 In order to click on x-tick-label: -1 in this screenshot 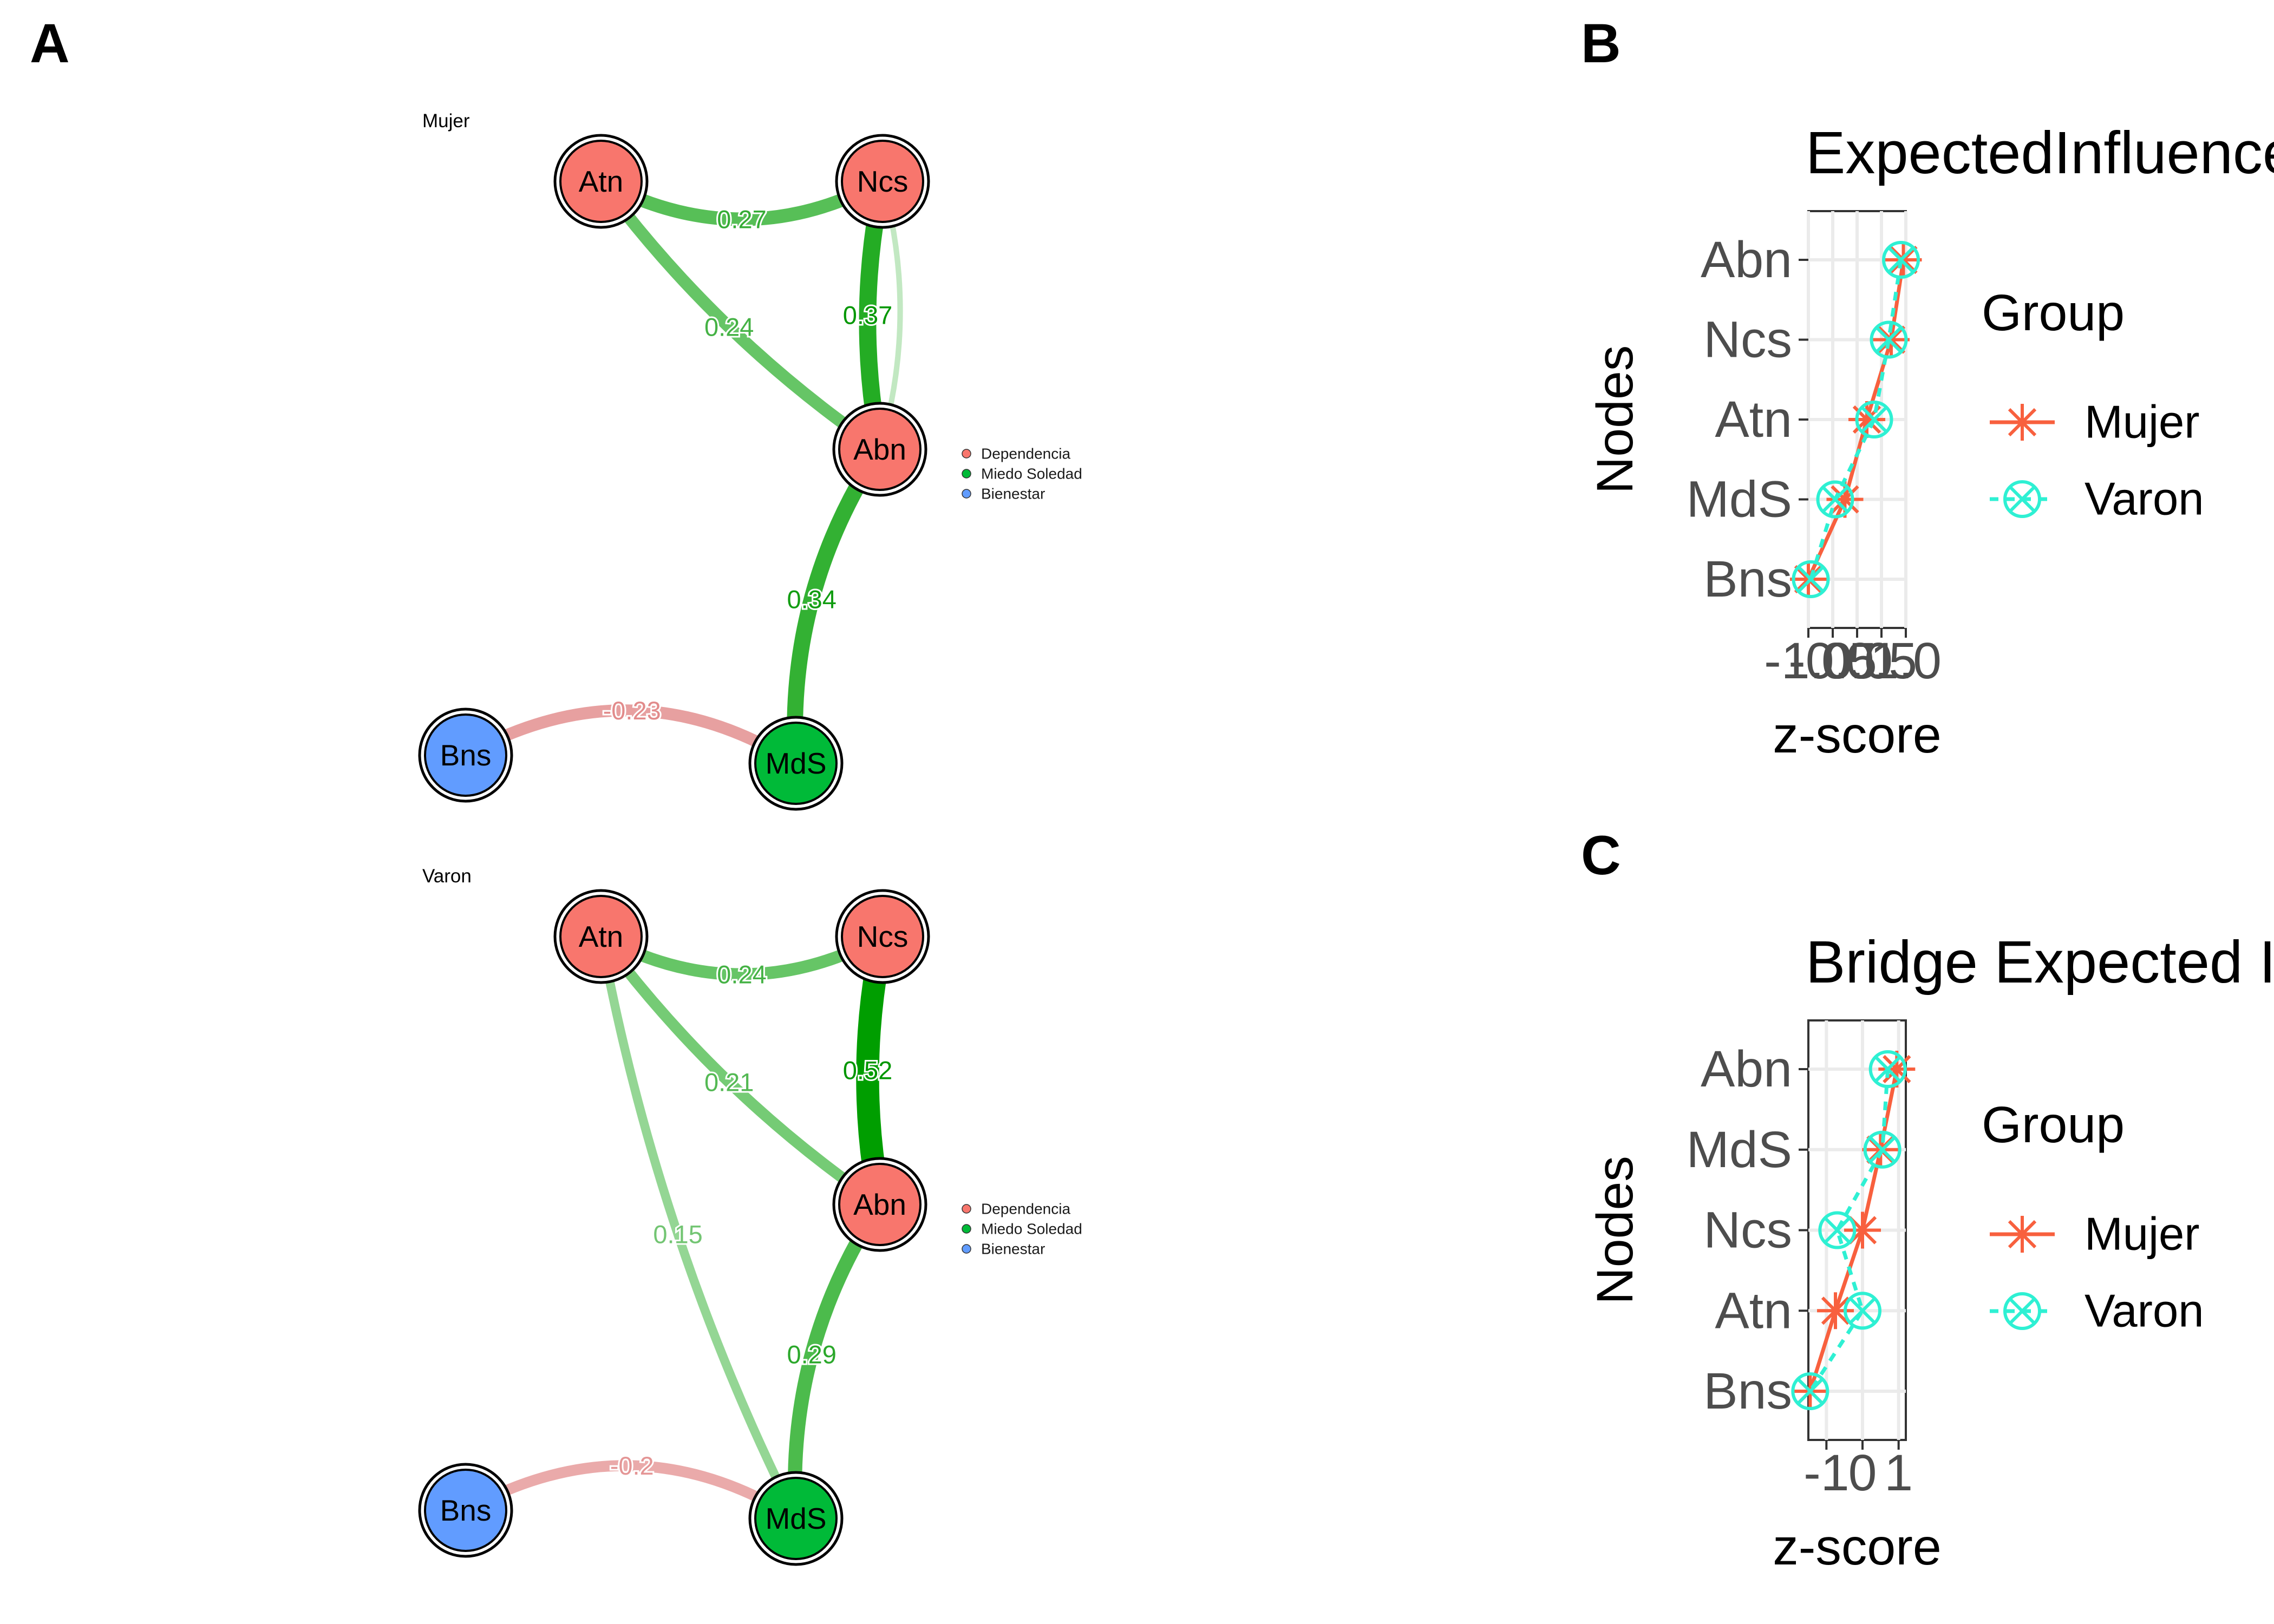, I will do `click(1826, 1473)`.